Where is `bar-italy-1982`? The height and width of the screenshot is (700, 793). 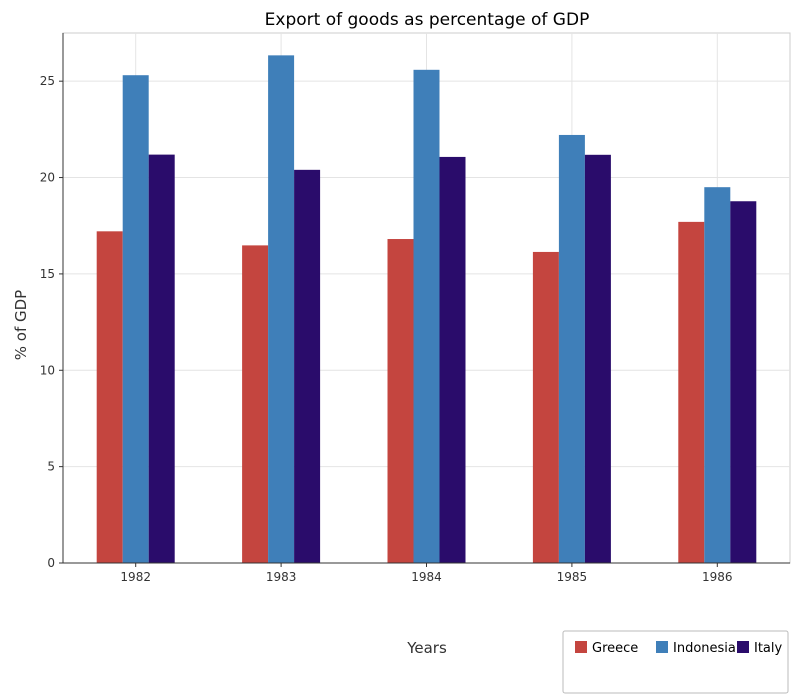
bar-italy-1982 is located at coordinates (161, 359).